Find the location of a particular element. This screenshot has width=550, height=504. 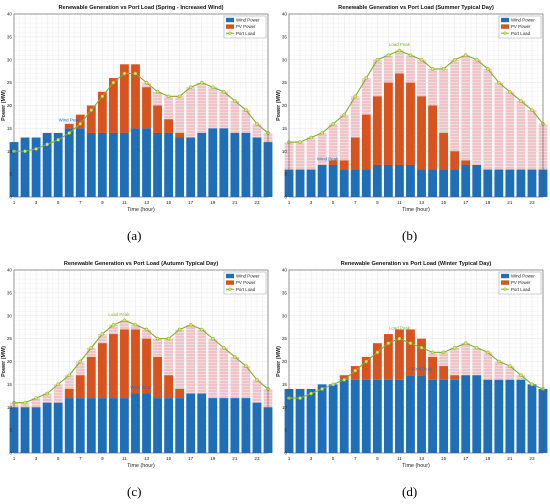

panel-label-c: (c) is located at coordinates (134, 491).